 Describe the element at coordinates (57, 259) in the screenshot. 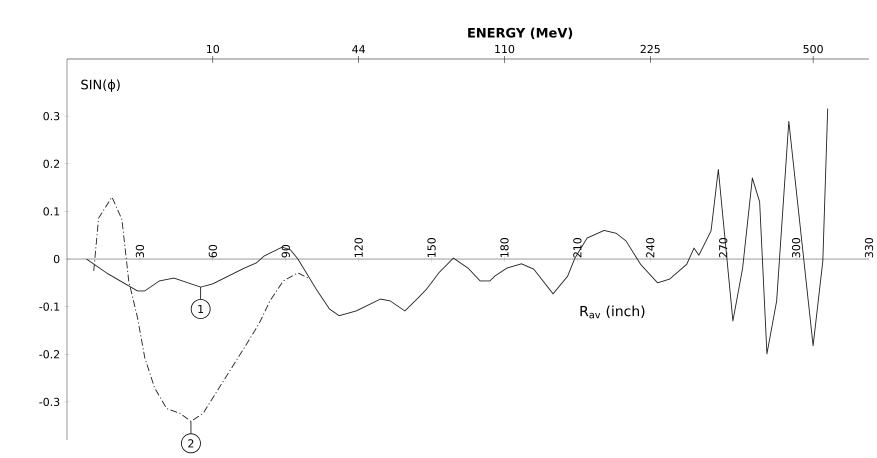

I see `y-tick-label: 0` at that location.